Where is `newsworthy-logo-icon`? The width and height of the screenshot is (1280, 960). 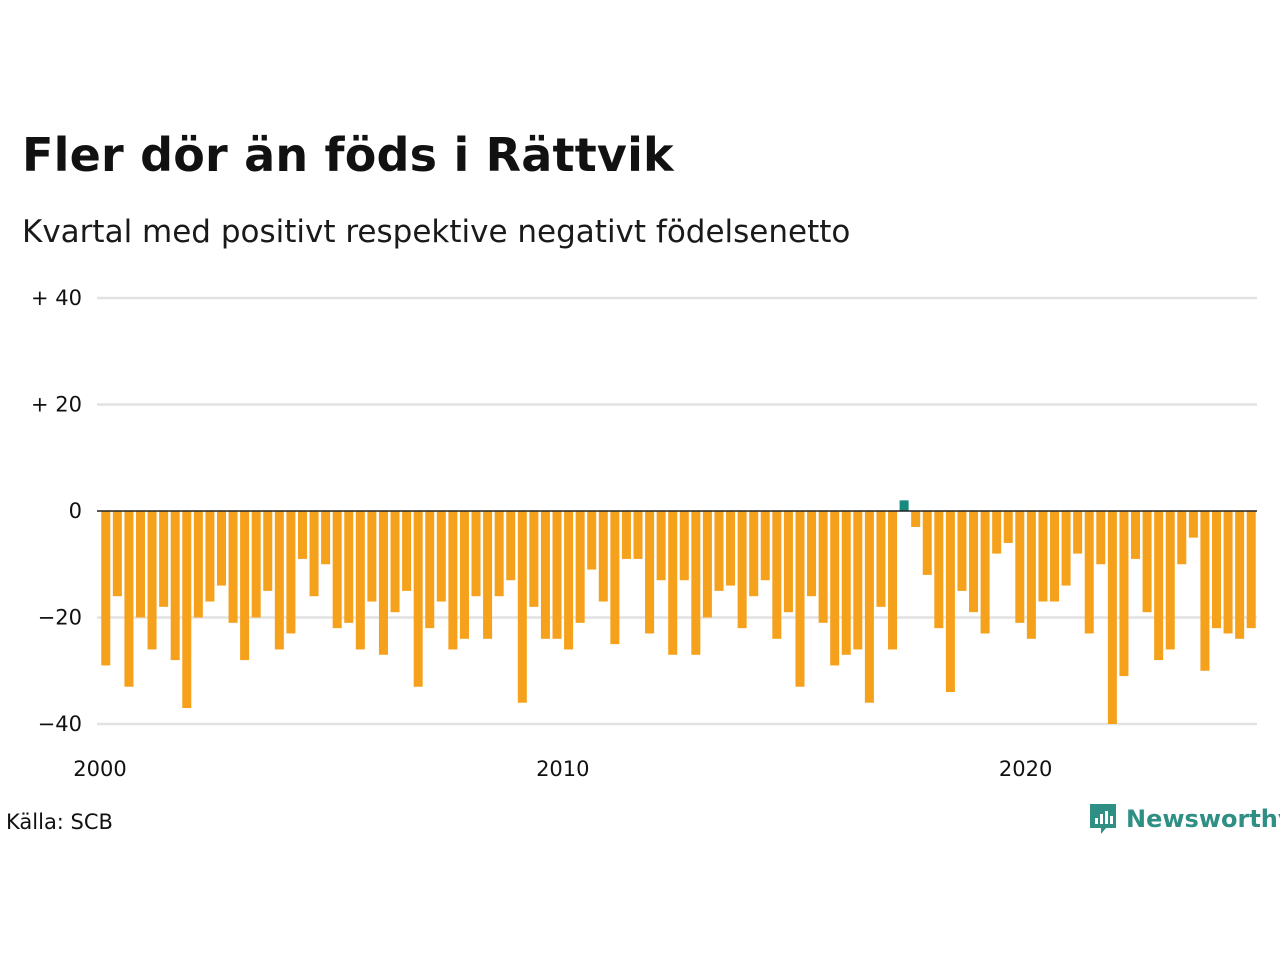 newsworthy-logo-icon is located at coordinates (1103, 819).